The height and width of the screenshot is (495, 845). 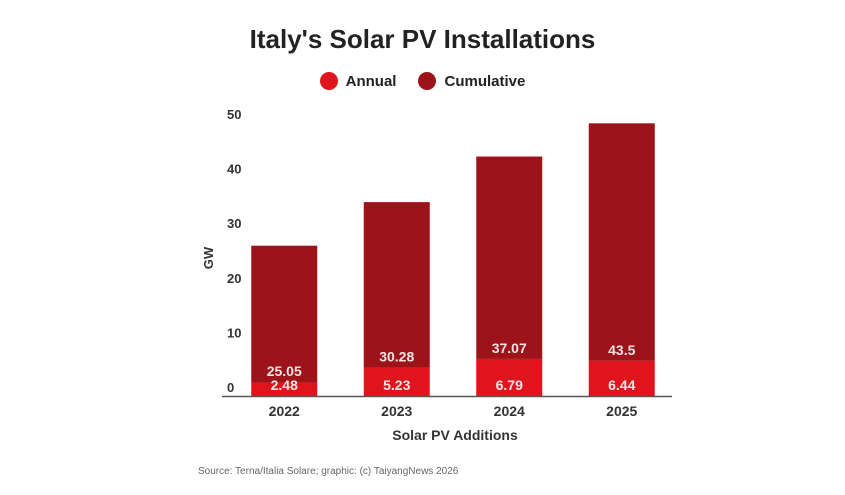 I want to click on y-tick-label: 0, so click(x=230, y=387).